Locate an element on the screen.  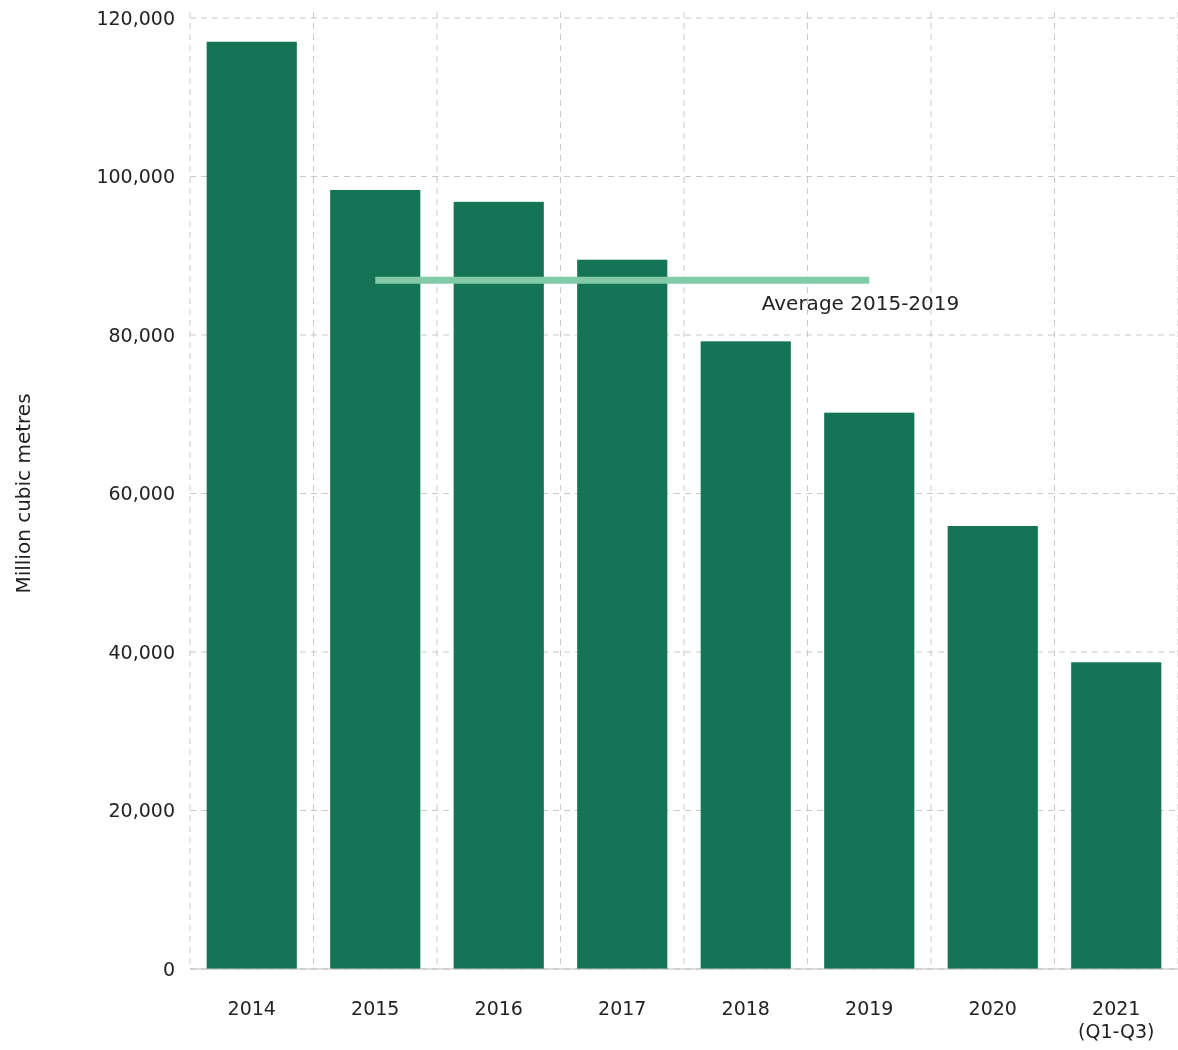
y-tick-label: 80,000 is located at coordinates (141, 334).